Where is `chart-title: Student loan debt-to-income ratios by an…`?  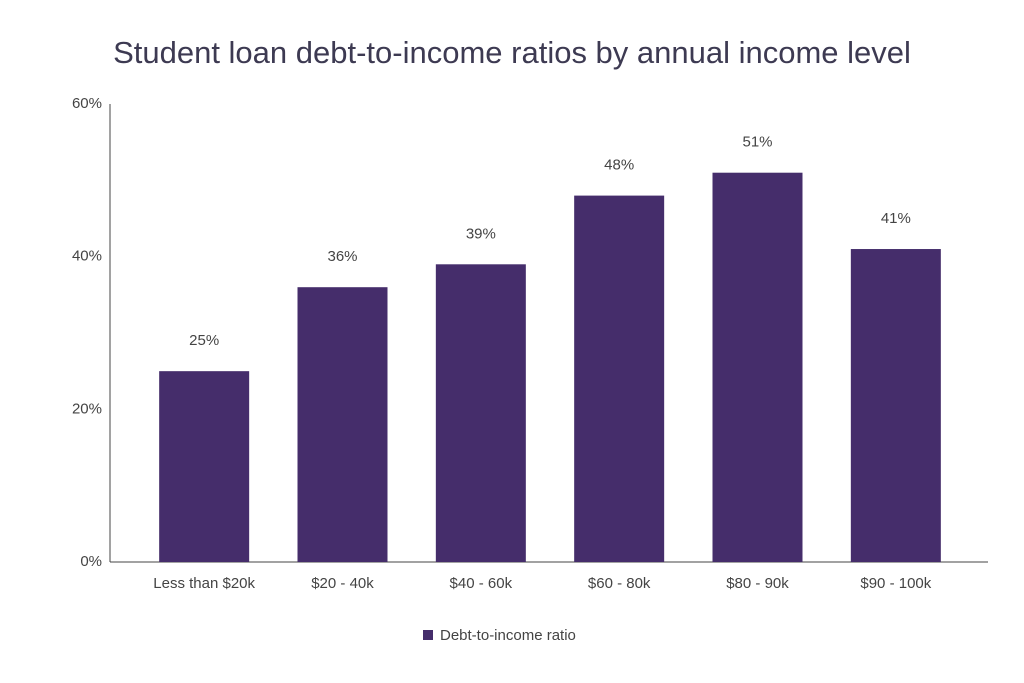
chart-title: Student loan debt-to-income ratios by an… is located at coordinates (512, 52).